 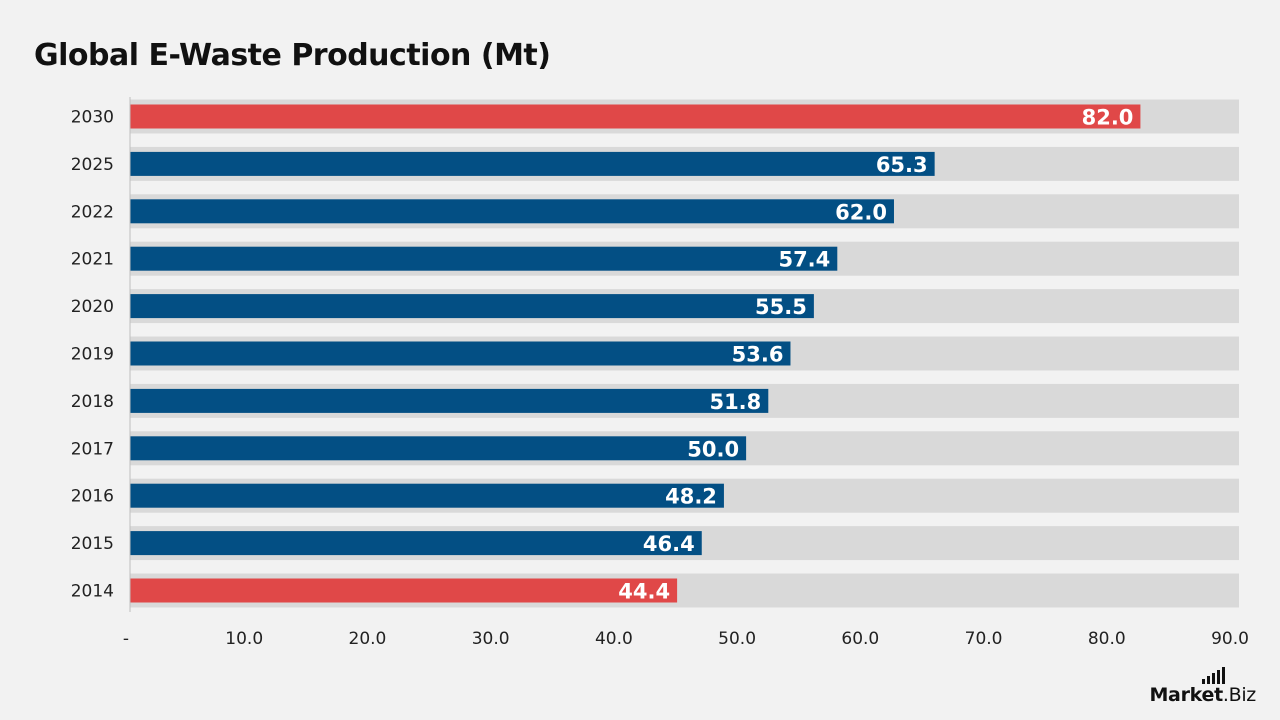 I want to click on category-label-2017: 2017, so click(x=92, y=449).